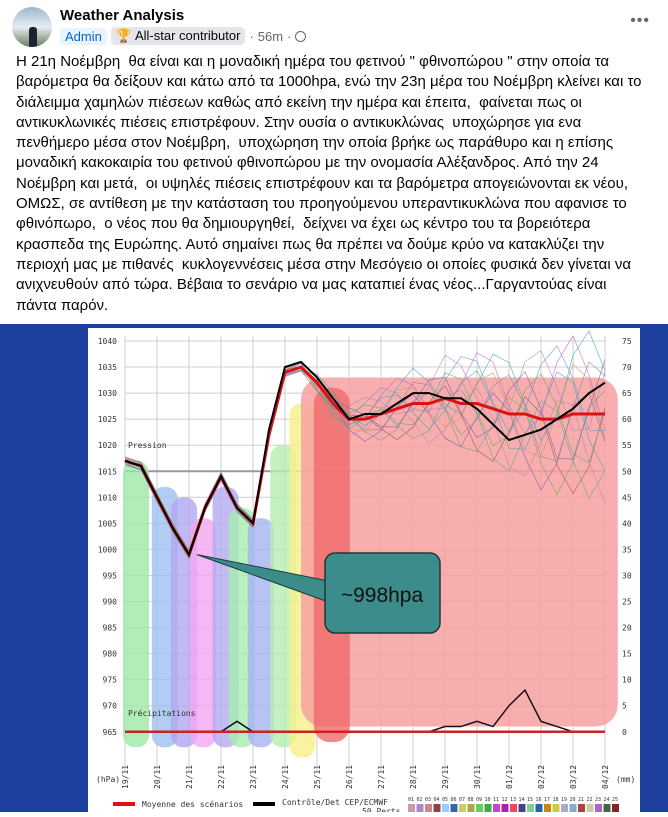 This screenshot has height=817, width=668. I want to click on all-star-badge: 🏆 All-star contributor, so click(178, 36).